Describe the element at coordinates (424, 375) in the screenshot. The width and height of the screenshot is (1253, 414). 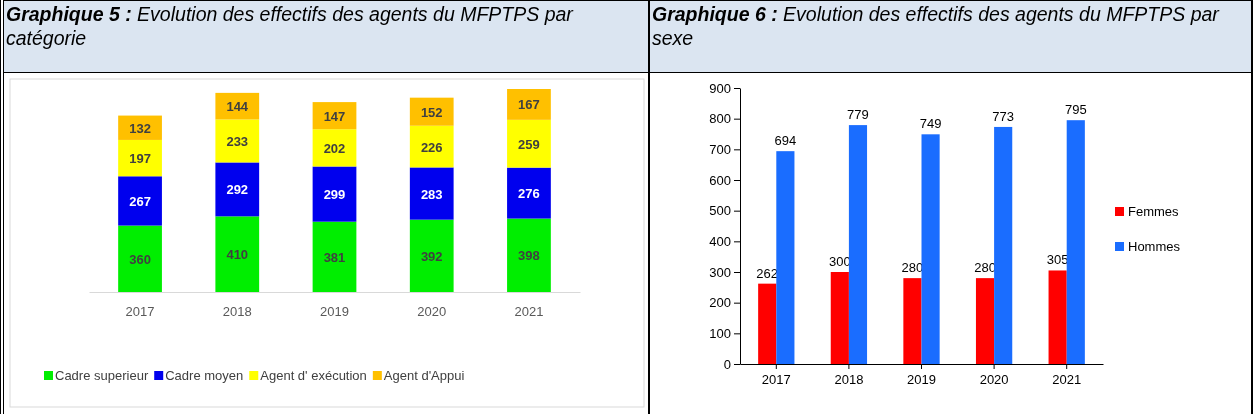
I see `legend-label: Agent d'Appui` at that location.